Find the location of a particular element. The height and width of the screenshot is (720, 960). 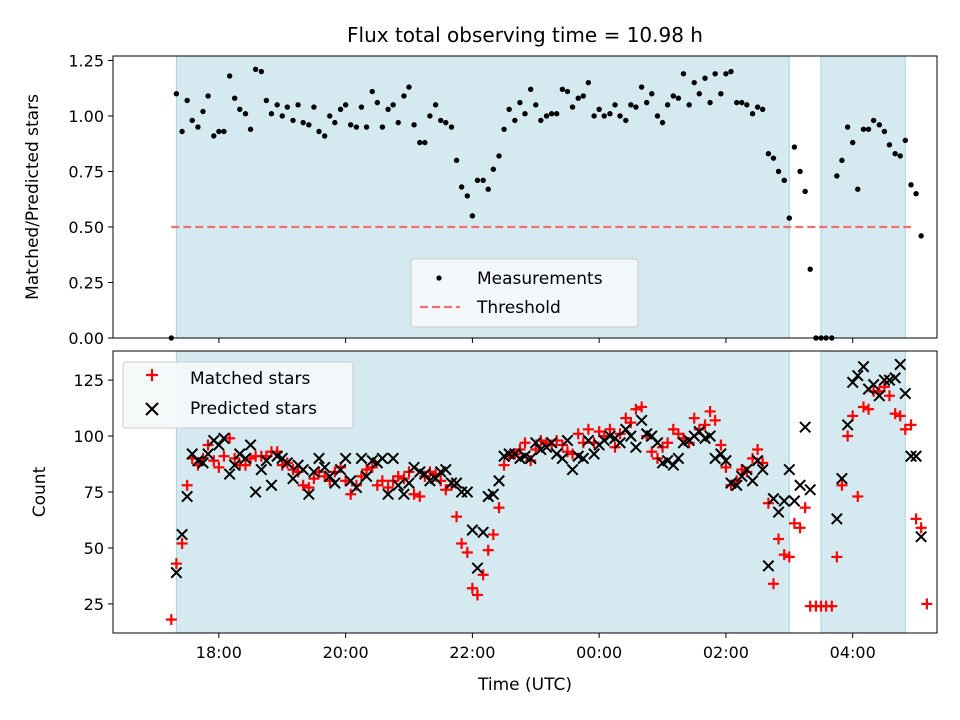

legend-matched-marker is located at coordinates (152, 375).